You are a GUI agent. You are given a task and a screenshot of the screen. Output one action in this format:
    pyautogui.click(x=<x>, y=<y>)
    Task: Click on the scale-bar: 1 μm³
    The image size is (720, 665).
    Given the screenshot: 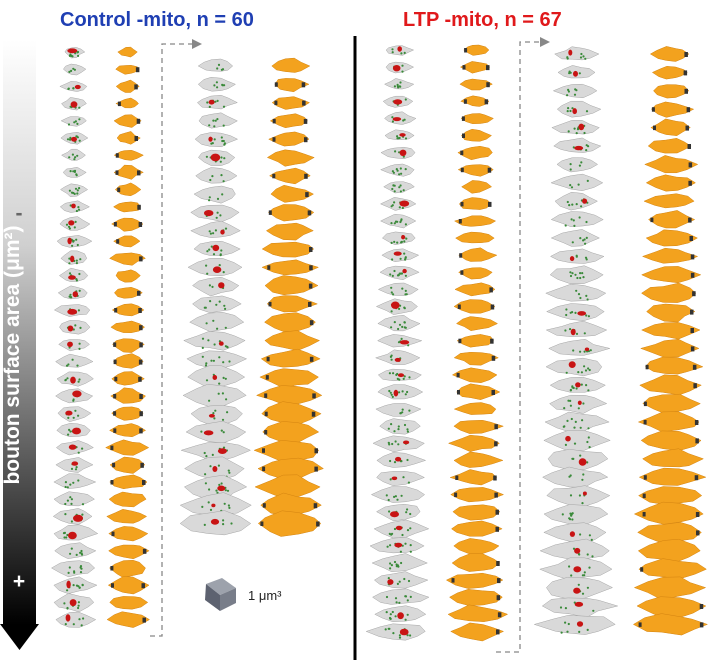 What is the action you would take?
    pyautogui.click(x=243, y=594)
    